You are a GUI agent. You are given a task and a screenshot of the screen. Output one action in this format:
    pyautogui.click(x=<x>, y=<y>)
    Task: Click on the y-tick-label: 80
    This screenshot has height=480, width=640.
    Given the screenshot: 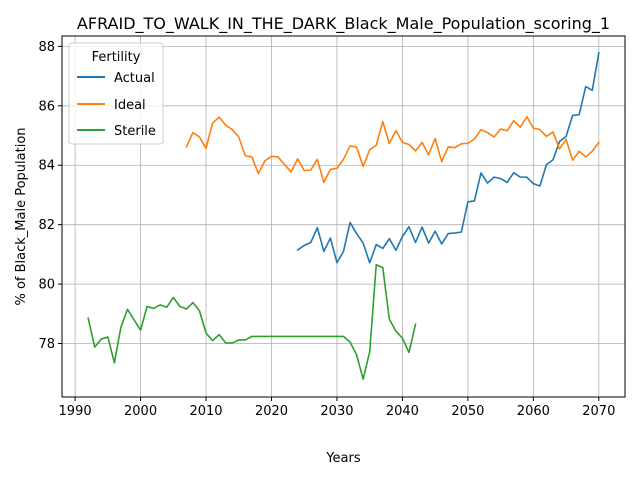 What is the action you would take?
    pyautogui.click(x=46, y=285)
    